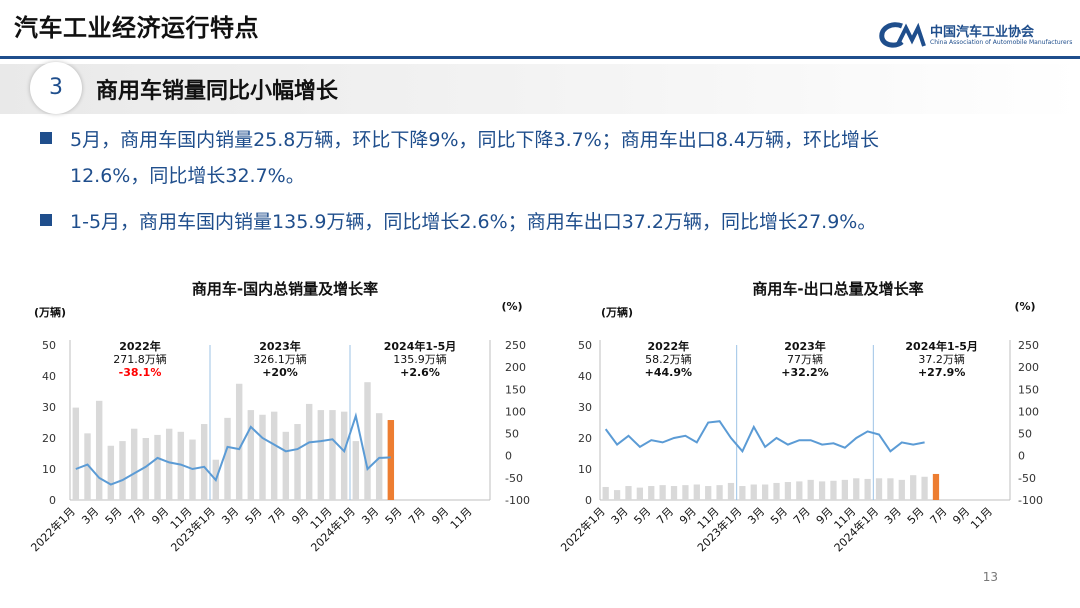 Image resolution: width=1080 pixels, height=608 pixels. What do you see at coordinates (515, 345) in the screenshot?
I see `y2-tick-label: 250` at bounding box center [515, 345].